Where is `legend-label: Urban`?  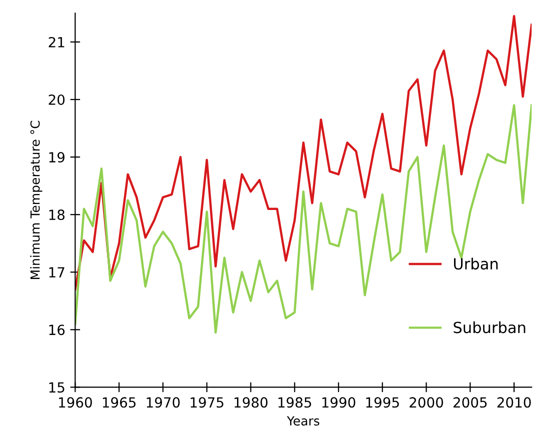 legend-label: Urban is located at coordinates (476, 264).